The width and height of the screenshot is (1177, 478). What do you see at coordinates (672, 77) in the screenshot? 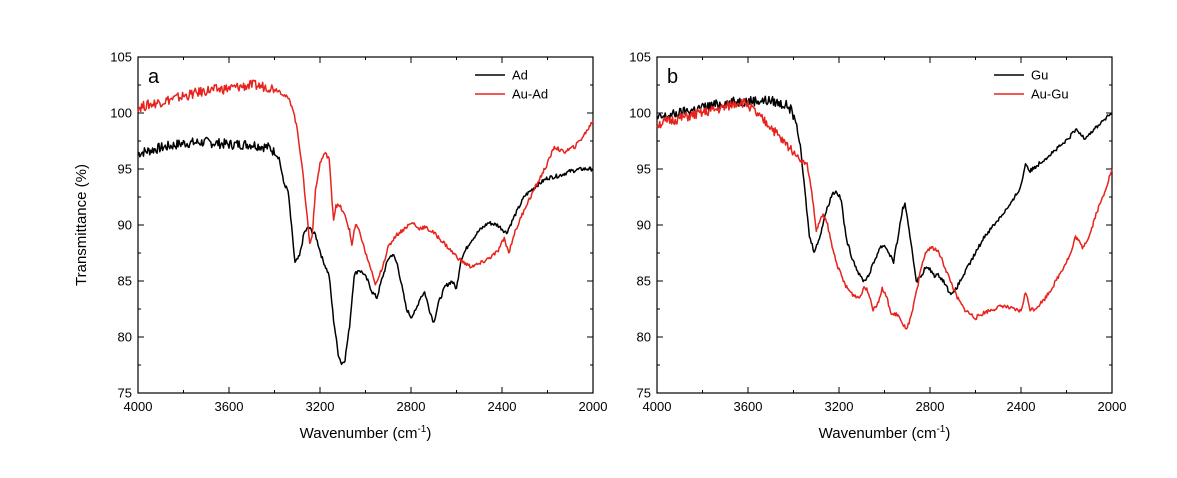
I see `panel-label: b` at bounding box center [672, 77].